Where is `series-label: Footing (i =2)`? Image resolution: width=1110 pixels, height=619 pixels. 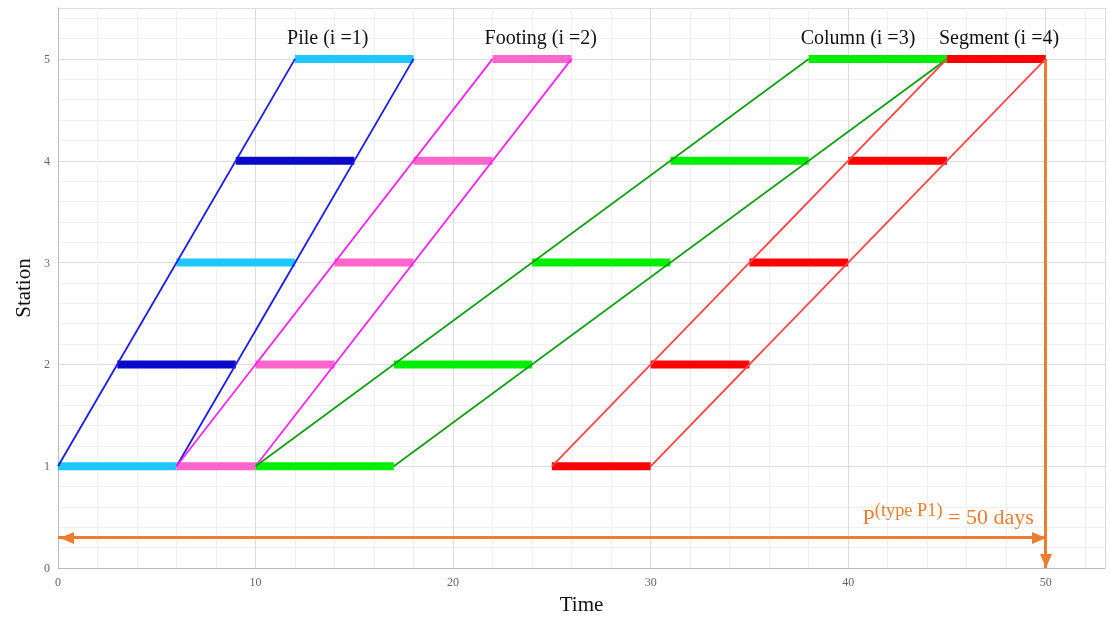 series-label: Footing (i =2) is located at coordinates (541, 37).